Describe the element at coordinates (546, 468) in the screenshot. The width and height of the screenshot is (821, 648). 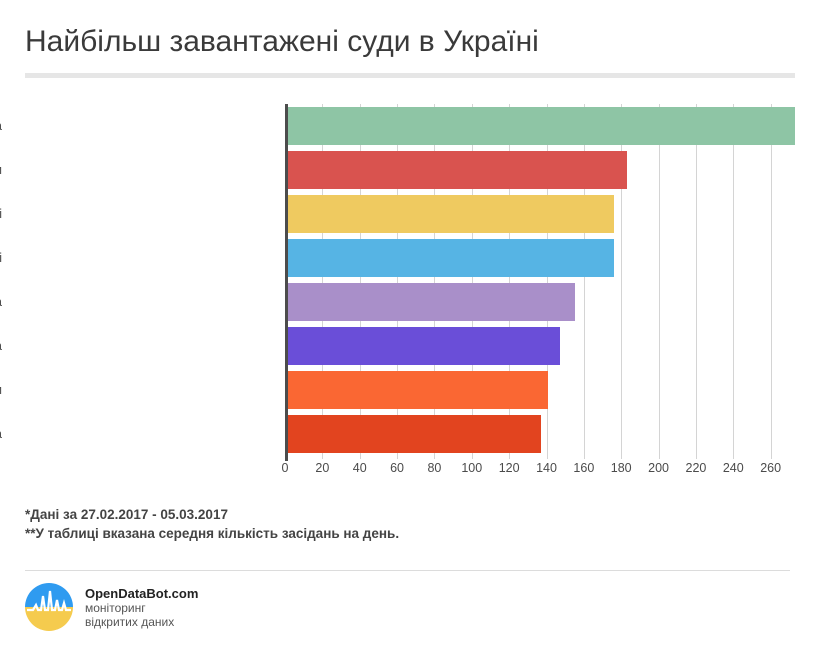
I see `x-tick-label: 140` at that location.